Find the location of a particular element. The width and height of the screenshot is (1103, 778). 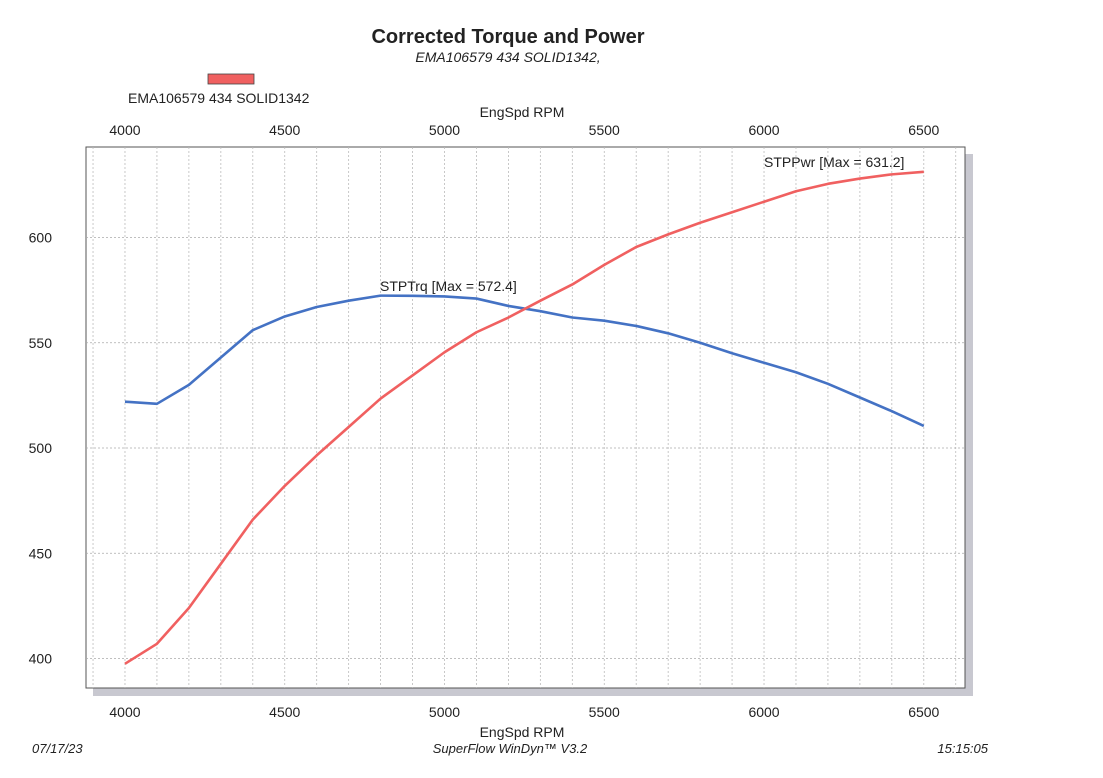

series-label-power: STPPwr [Max = 631.2] is located at coordinates (834, 162).